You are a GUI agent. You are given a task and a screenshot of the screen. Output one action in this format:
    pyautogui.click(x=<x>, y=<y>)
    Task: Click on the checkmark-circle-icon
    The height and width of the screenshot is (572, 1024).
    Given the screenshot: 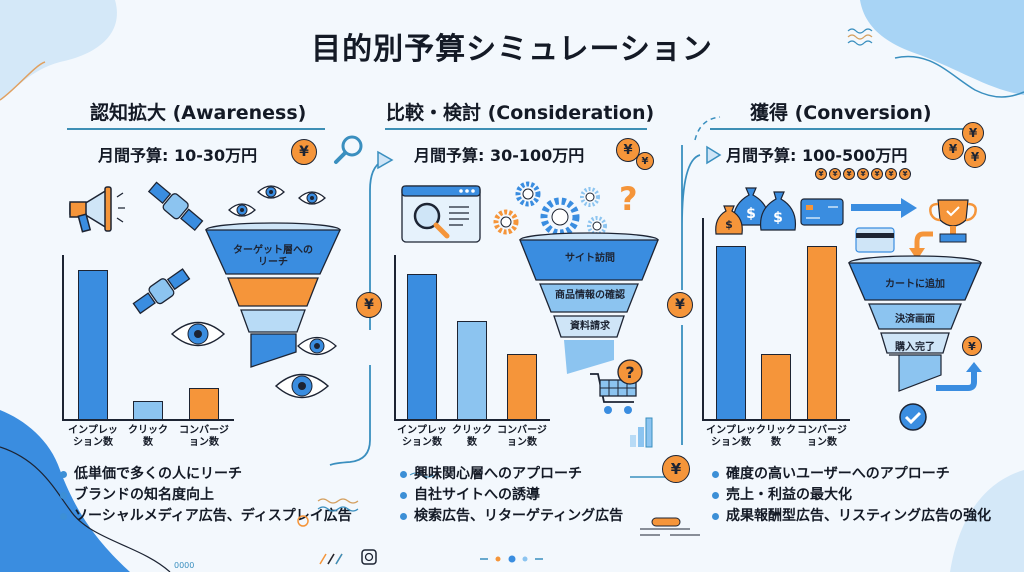 What is the action you would take?
    pyautogui.click(x=913, y=417)
    